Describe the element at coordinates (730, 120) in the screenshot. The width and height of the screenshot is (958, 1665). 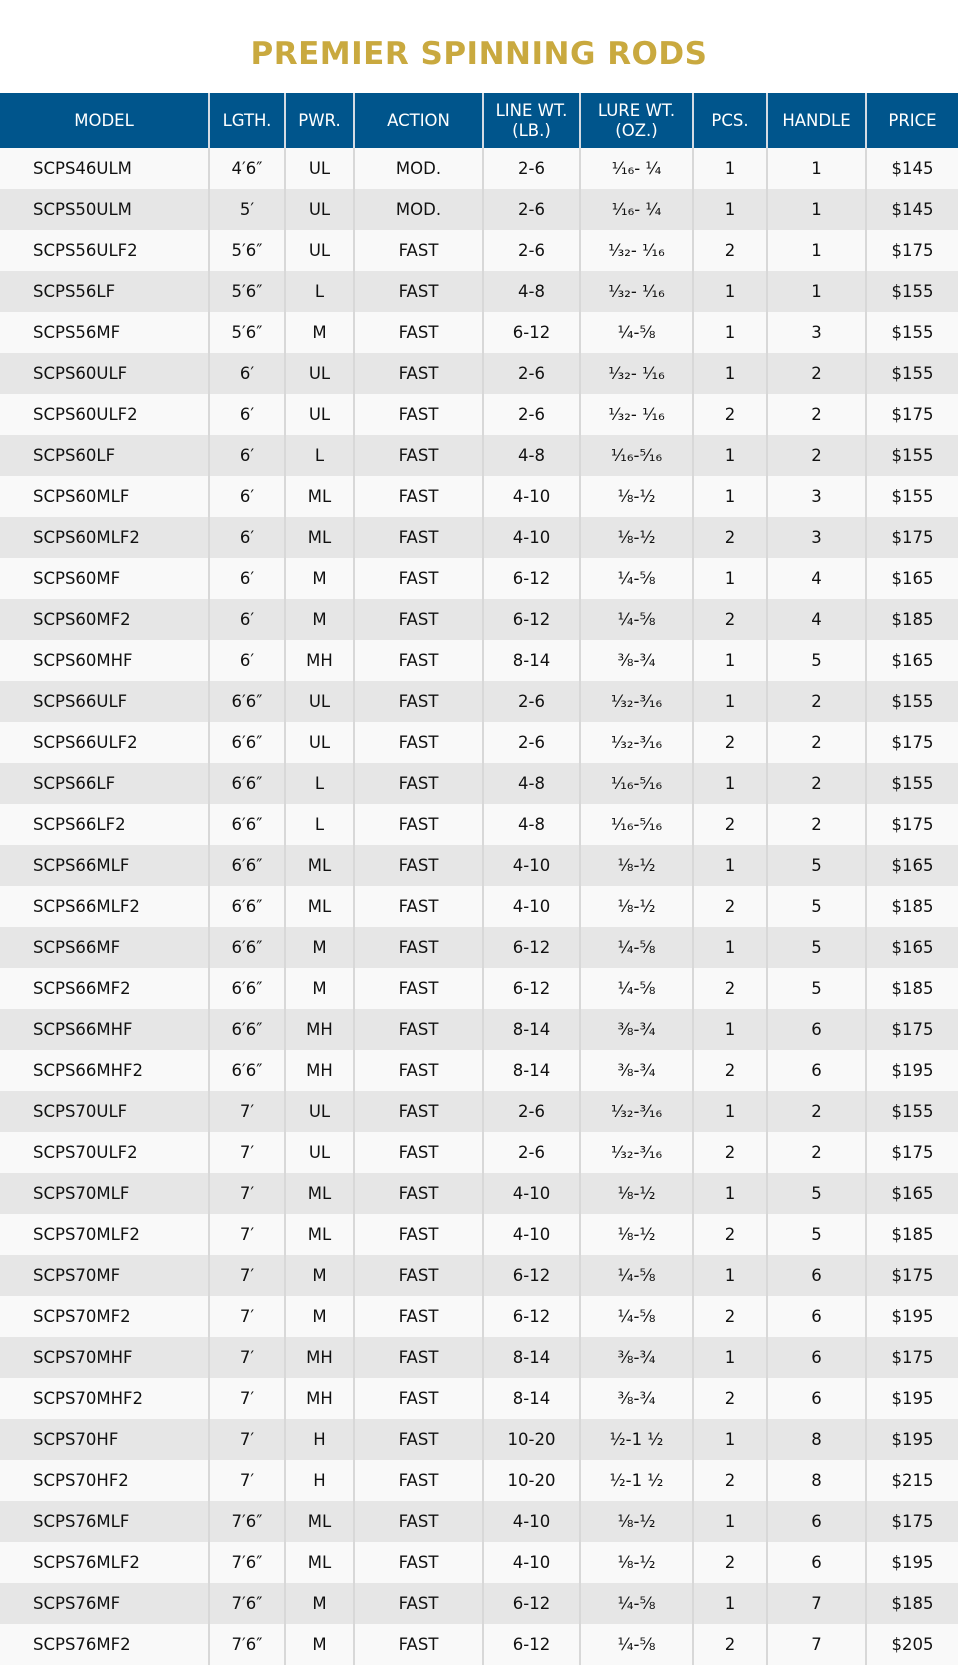
I see `column-header-pieces: PCS.` at that location.